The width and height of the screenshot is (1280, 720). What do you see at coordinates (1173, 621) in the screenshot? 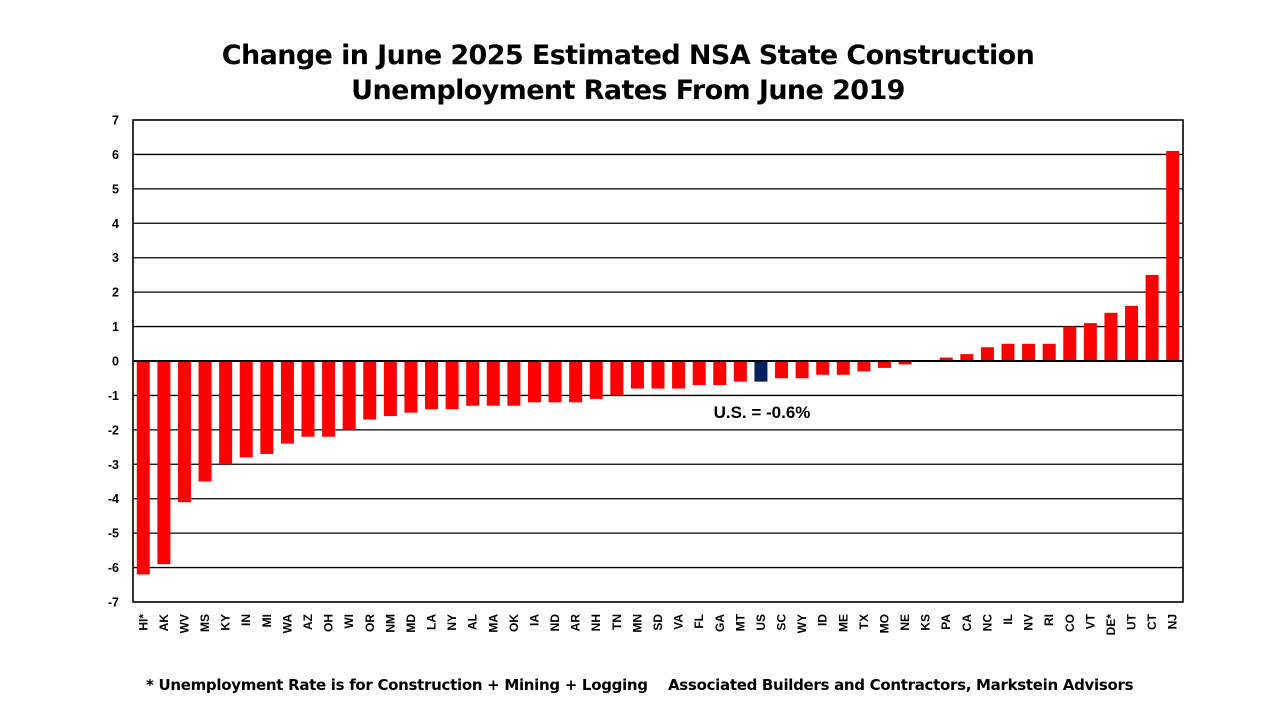
I see `x-tick-label: NJ` at bounding box center [1173, 621].